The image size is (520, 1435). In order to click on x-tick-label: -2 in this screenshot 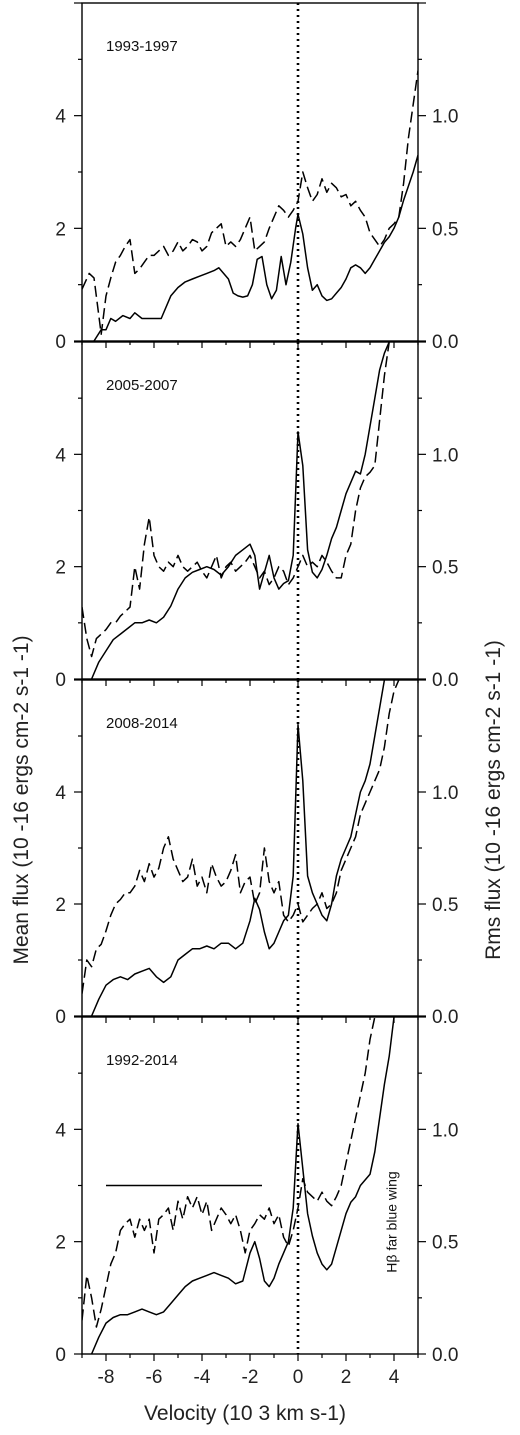, I will do `click(250, 1377)`.